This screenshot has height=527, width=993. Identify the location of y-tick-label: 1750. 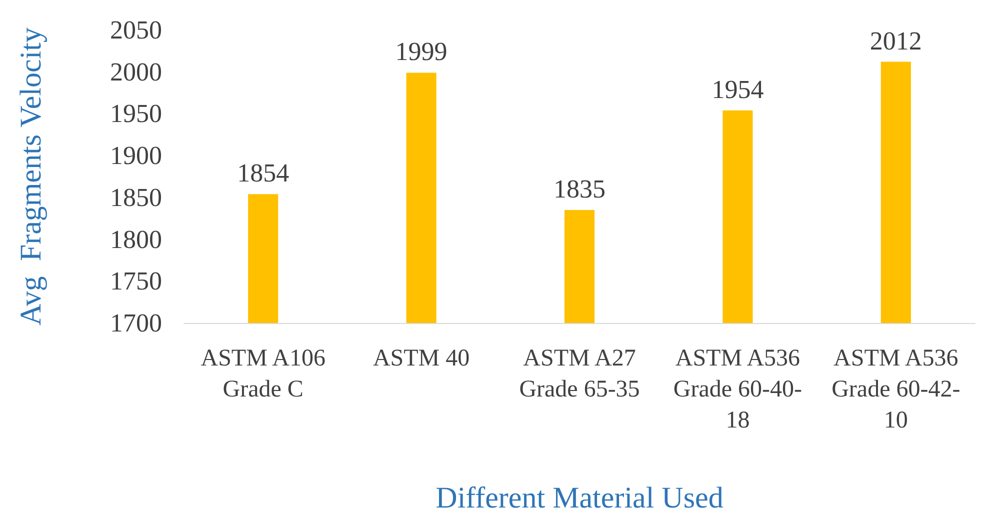
(136, 281).